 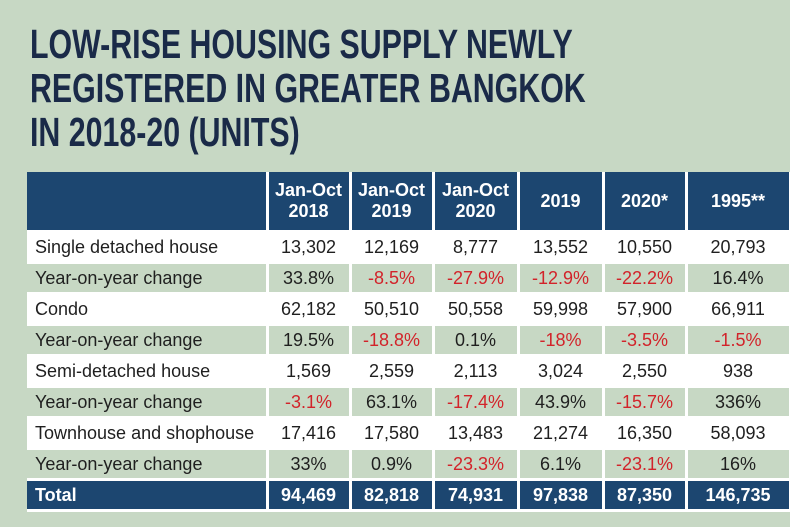 What do you see at coordinates (391, 202) in the screenshot?
I see `column-header: Jan-Oct 2019` at bounding box center [391, 202].